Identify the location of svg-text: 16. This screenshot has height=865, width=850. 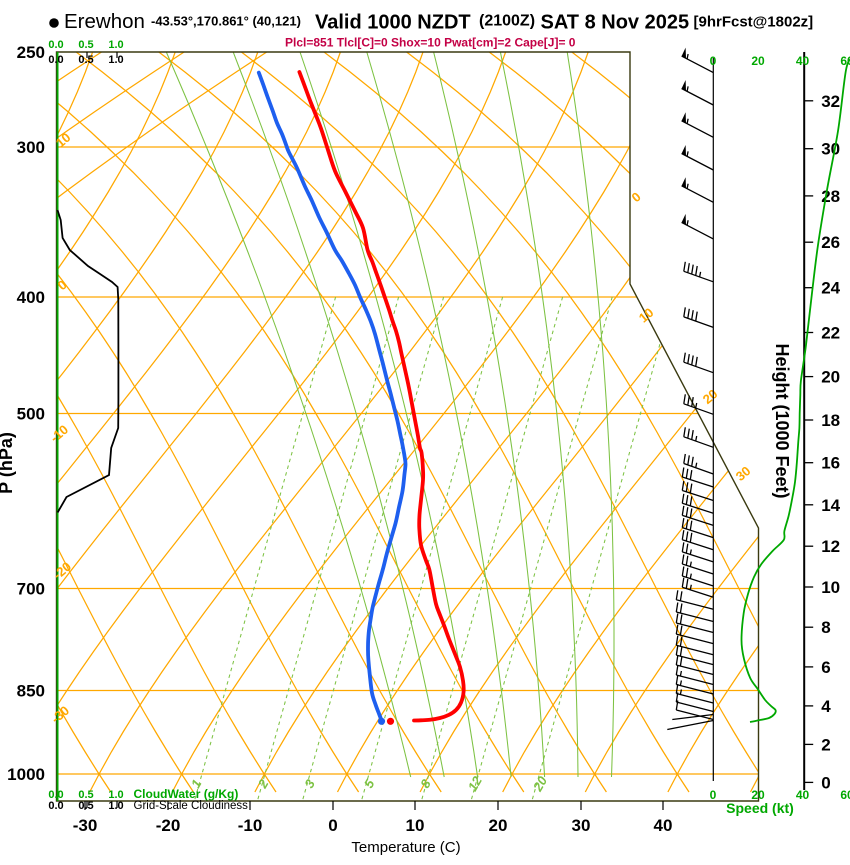
(830, 463).